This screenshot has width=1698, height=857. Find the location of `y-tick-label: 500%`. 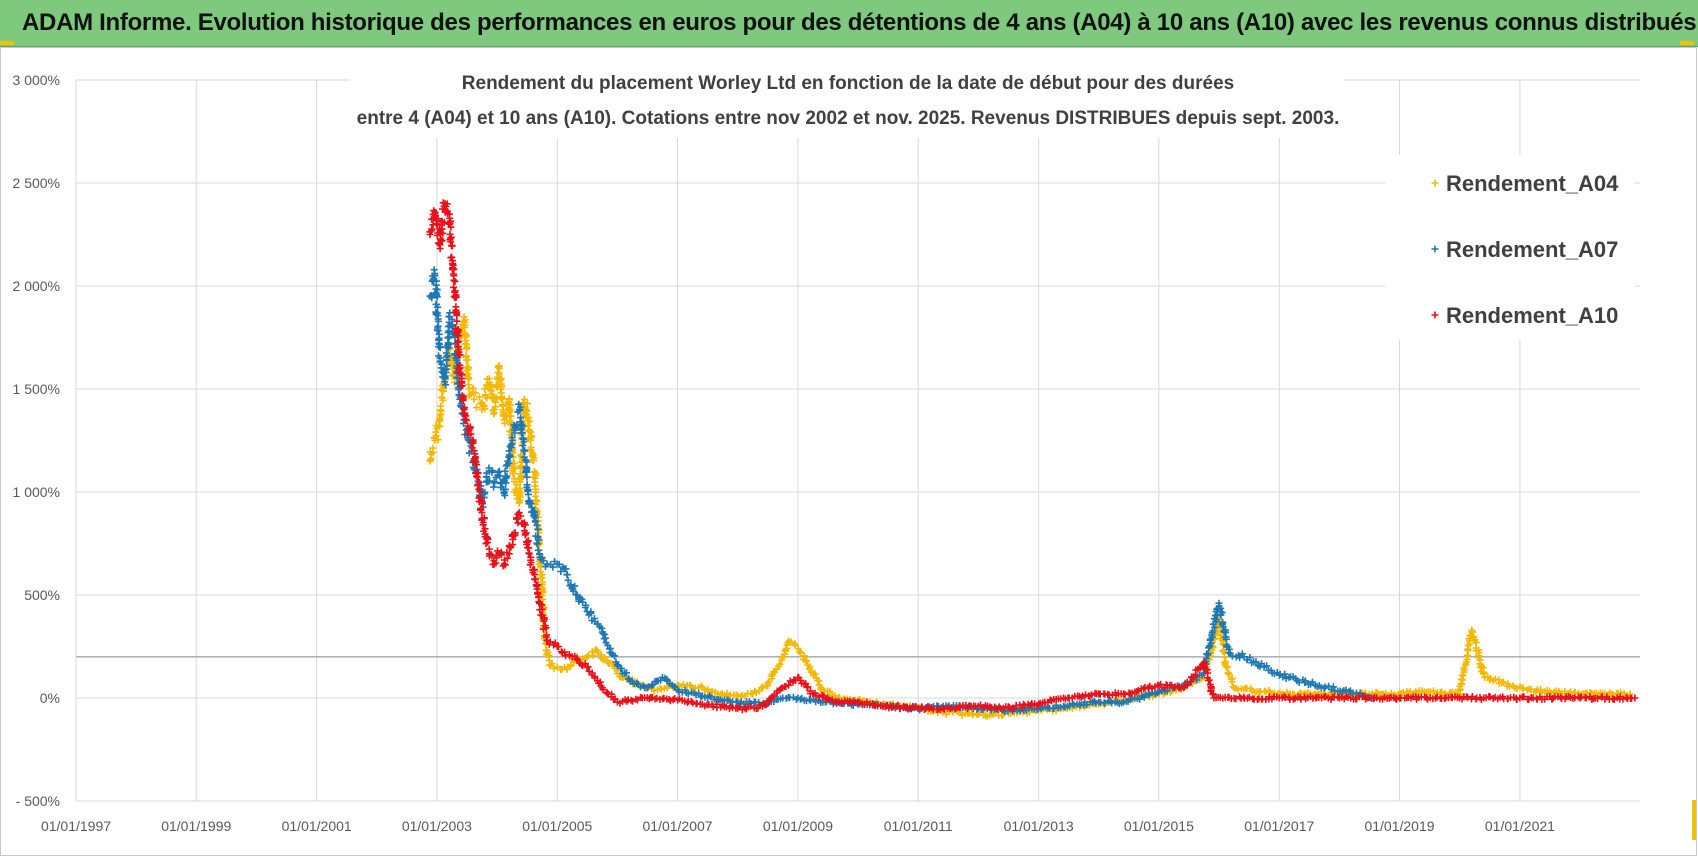

y-tick-label: 500% is located at coordinates (42, 595).